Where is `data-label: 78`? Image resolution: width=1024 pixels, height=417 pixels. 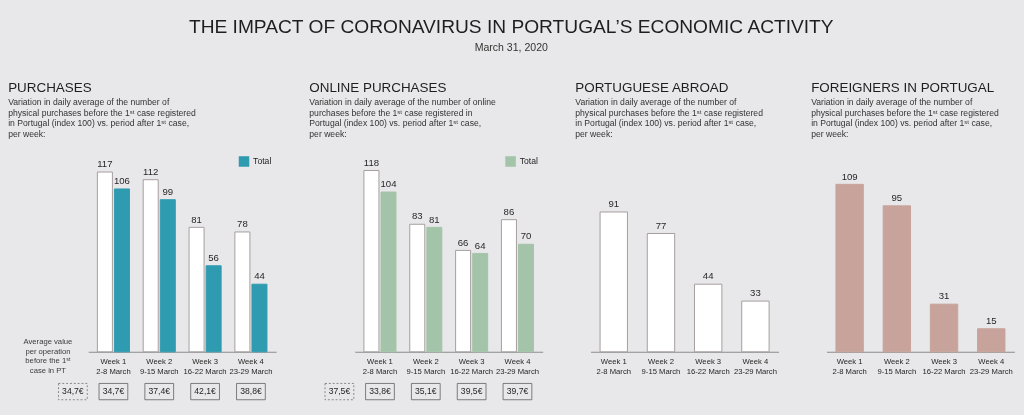 data-label: 78 is located at coordinates (242, 224).